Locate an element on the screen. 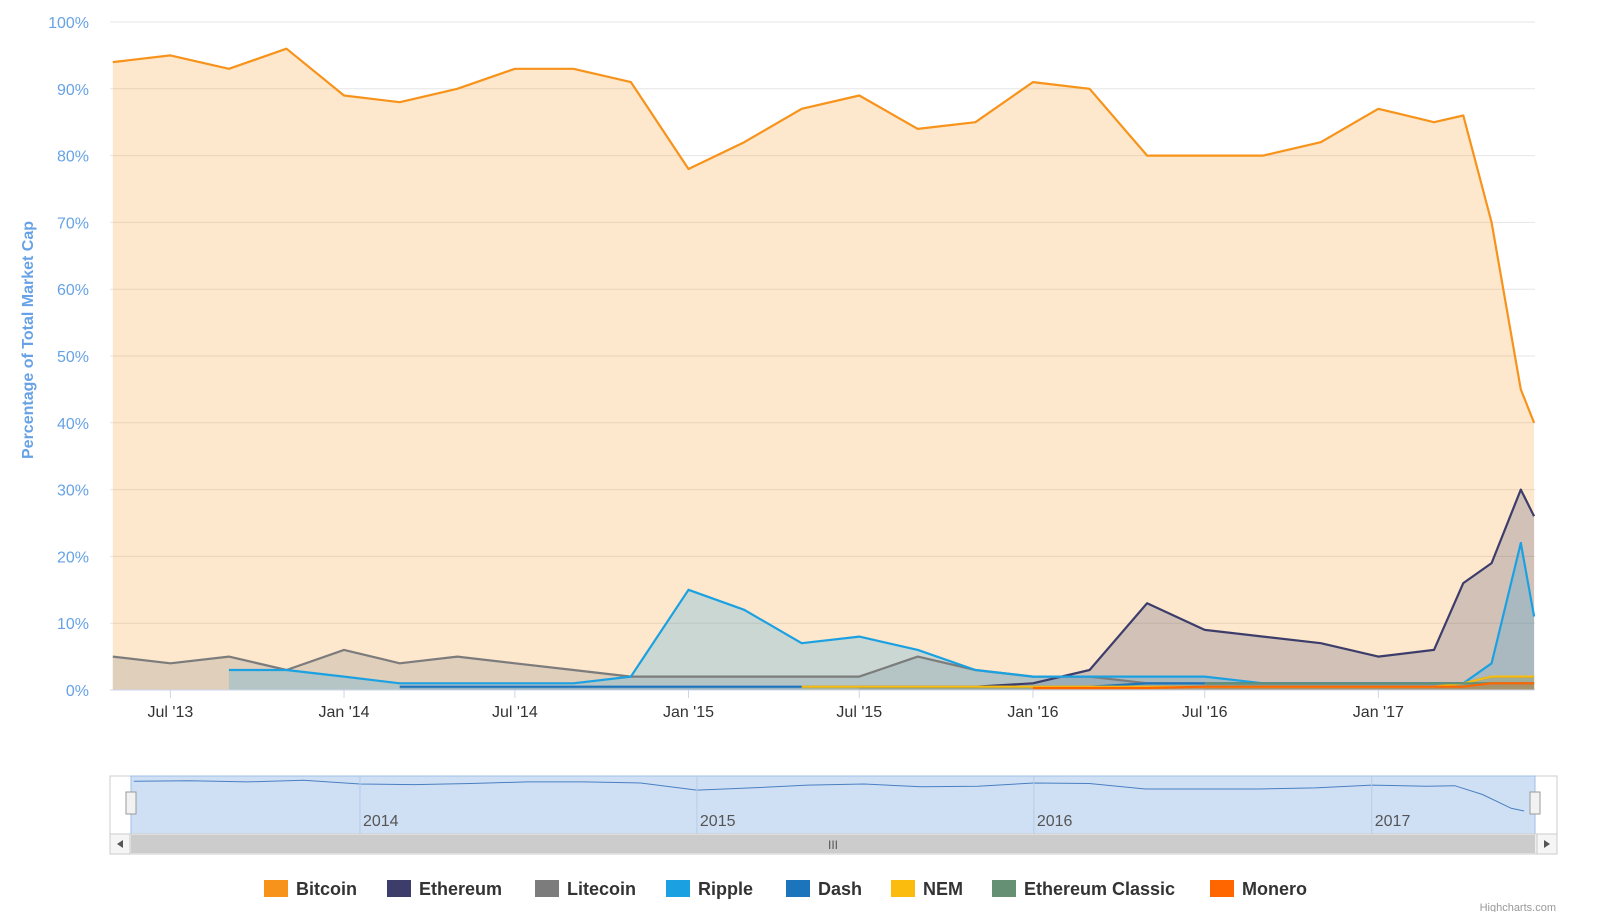 The height and width of the screenshot is (912, 1600). scrollbar: III is located at coordinates (833, 844).